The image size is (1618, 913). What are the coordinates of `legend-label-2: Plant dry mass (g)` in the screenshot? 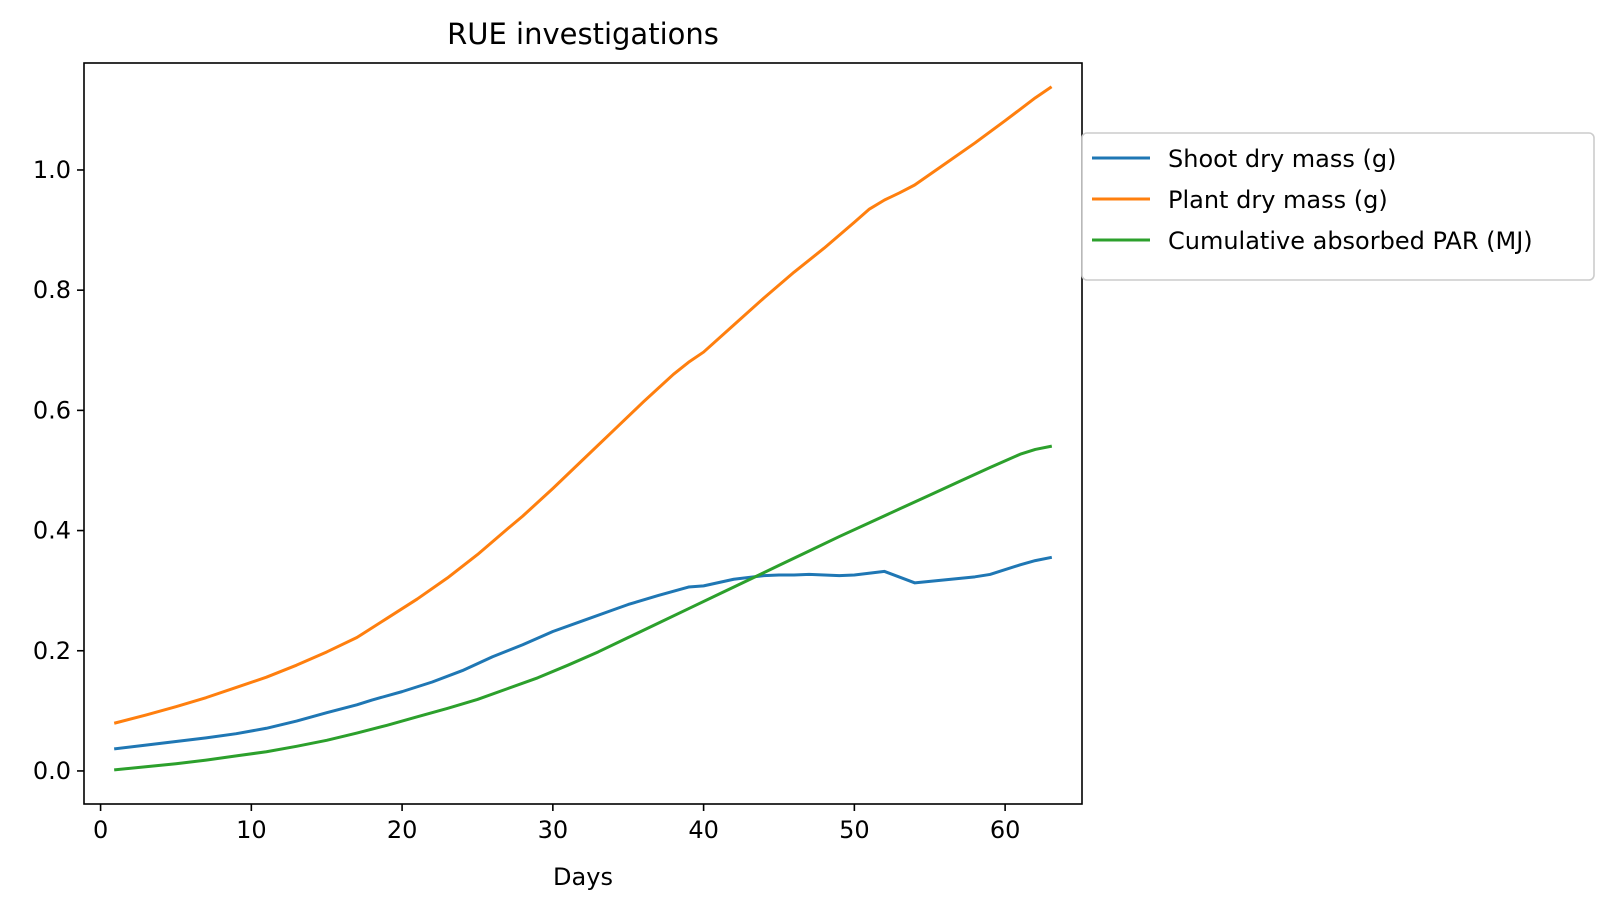 It's located at (1278, 200).